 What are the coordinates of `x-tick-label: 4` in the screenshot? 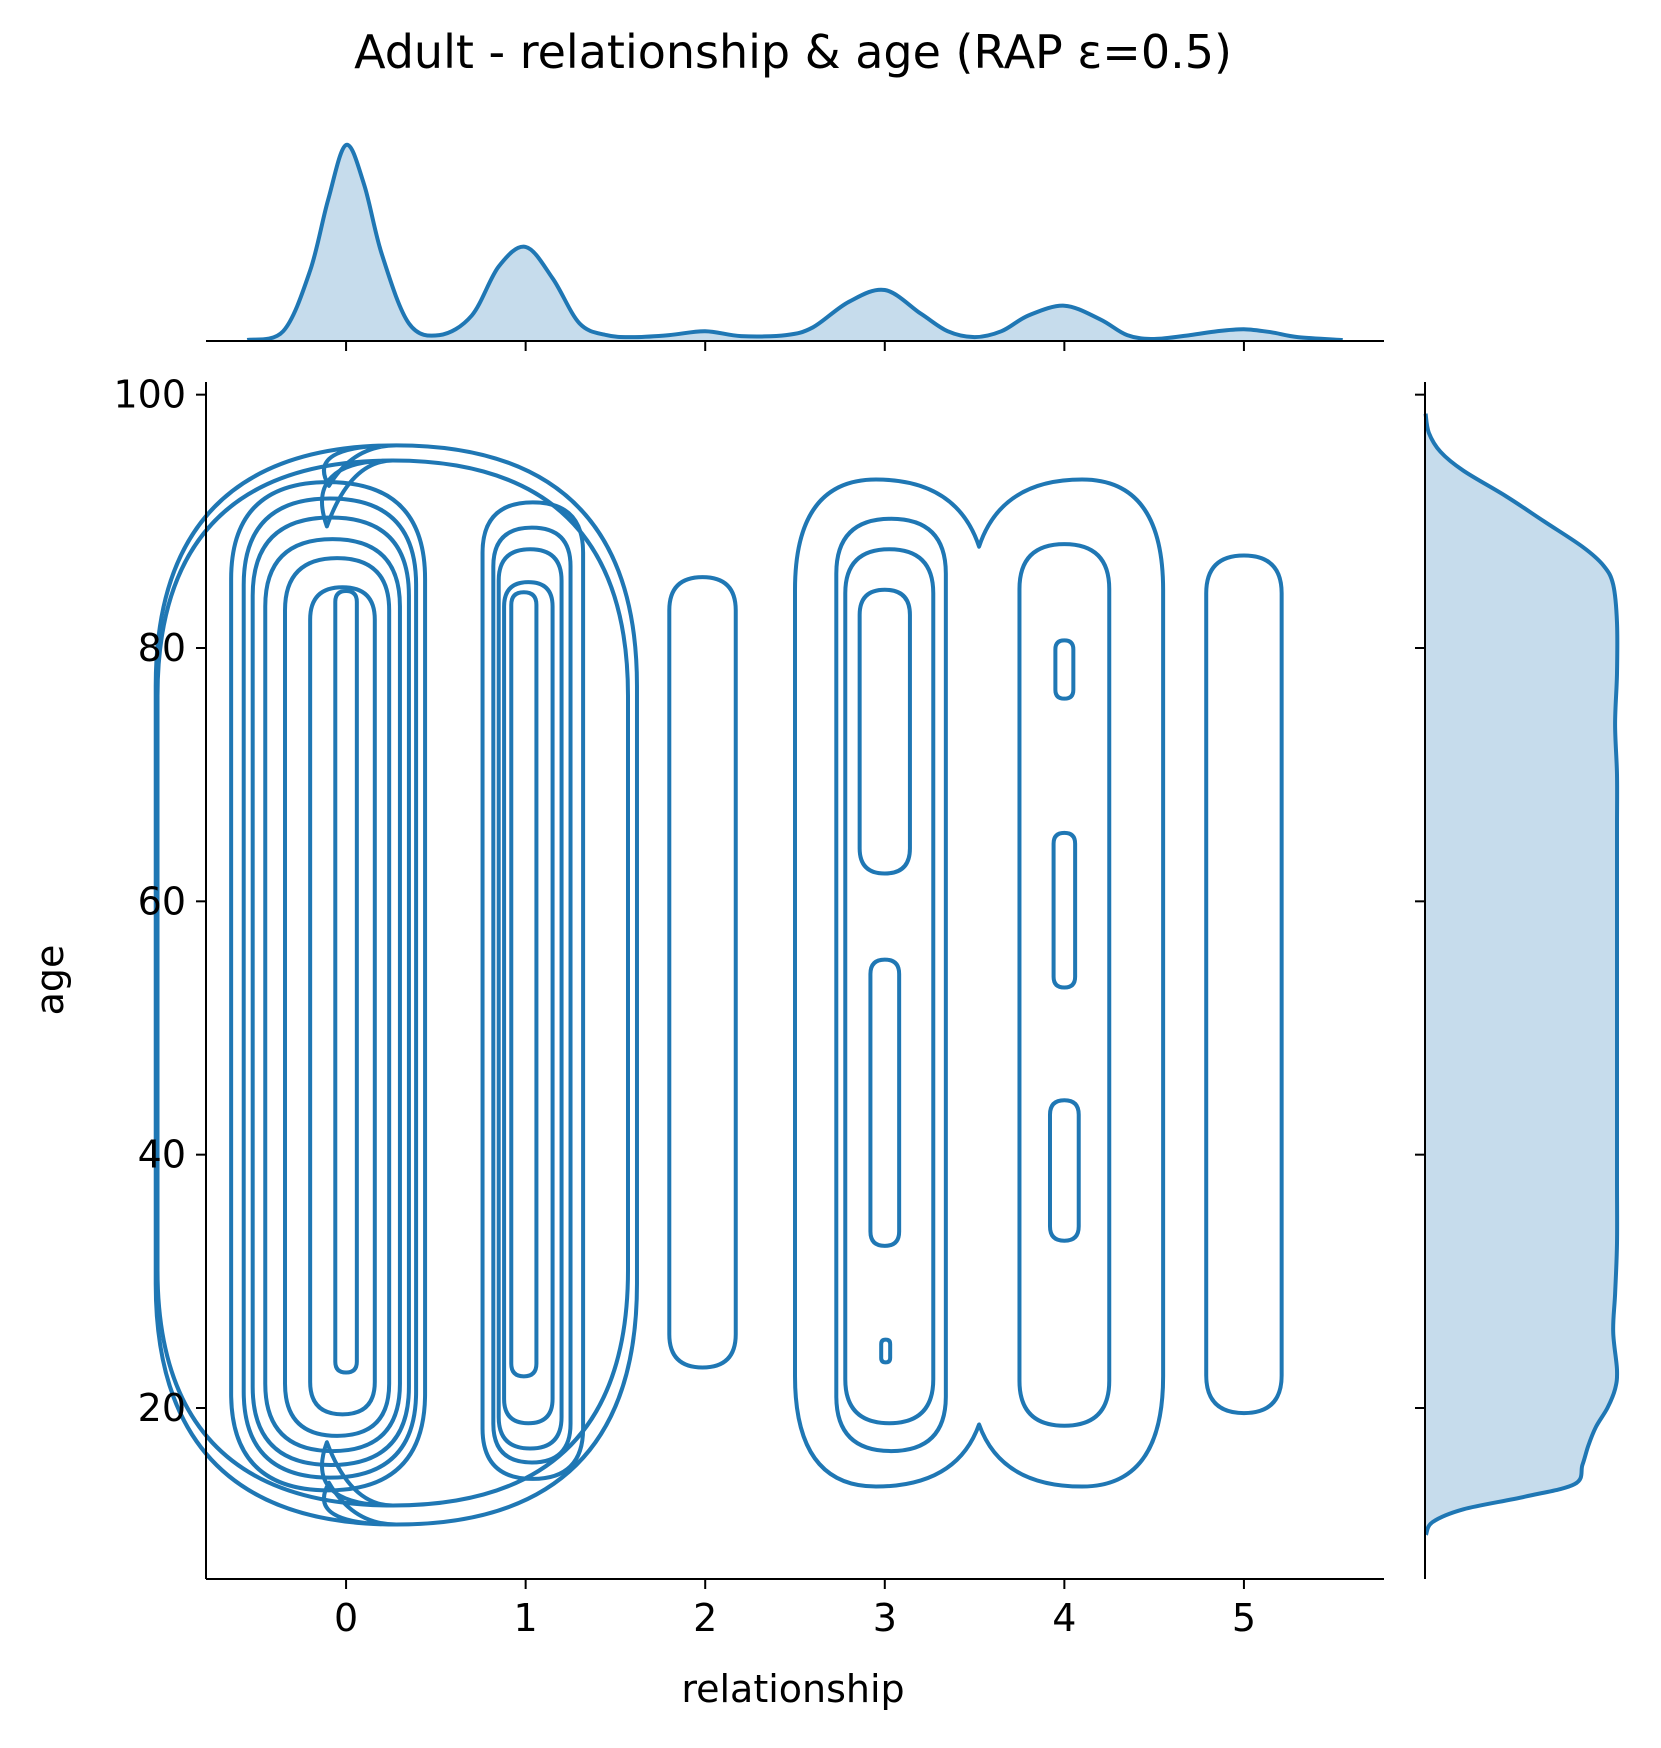 It's located at (1064, 1618).